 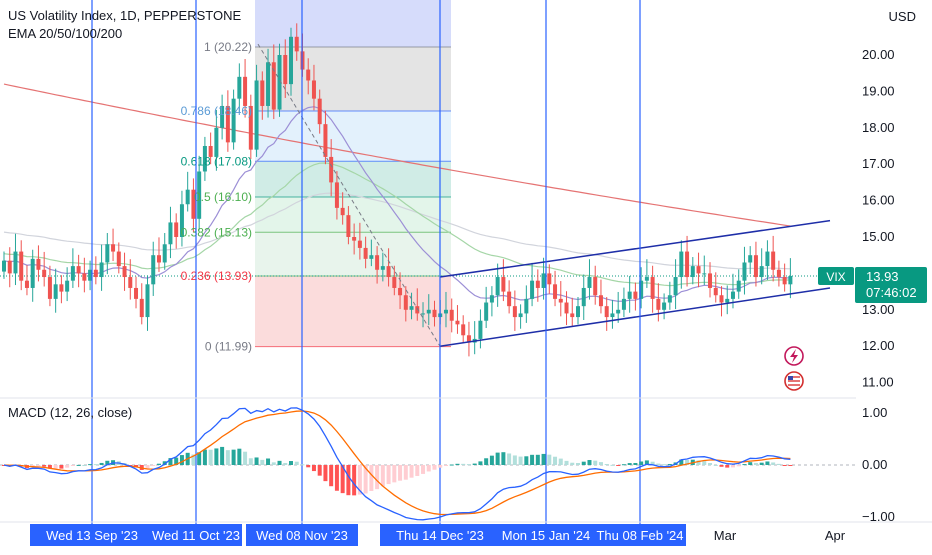 I want to click on macd-axis-label: 0.00, so click(x=874, y=464).